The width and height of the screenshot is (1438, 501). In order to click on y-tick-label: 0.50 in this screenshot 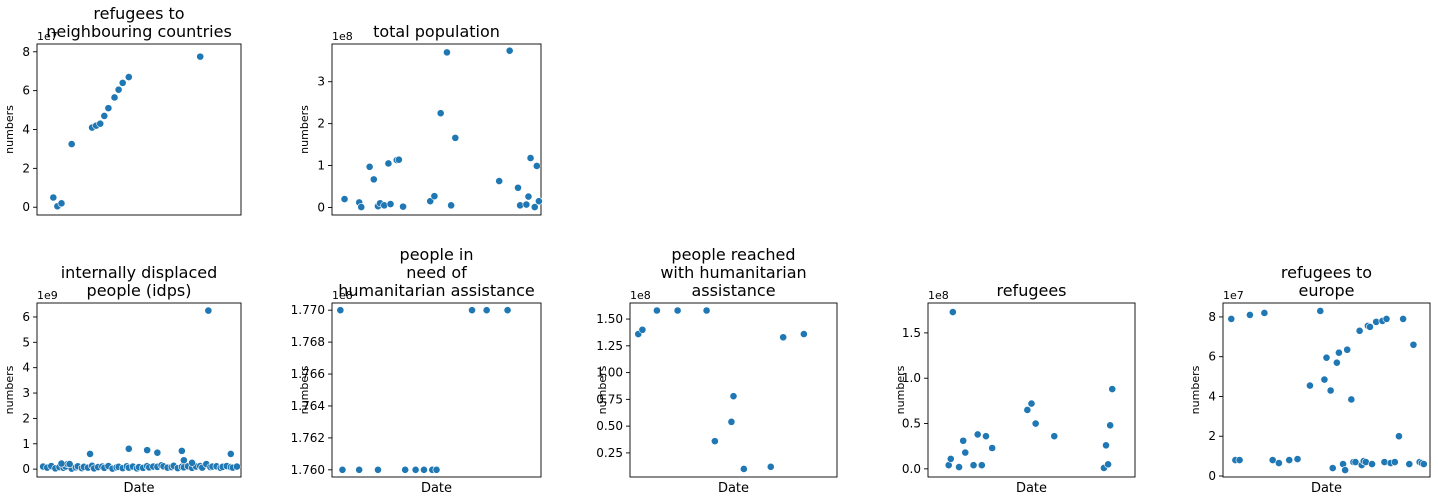, I will do `click(609, 426)`.